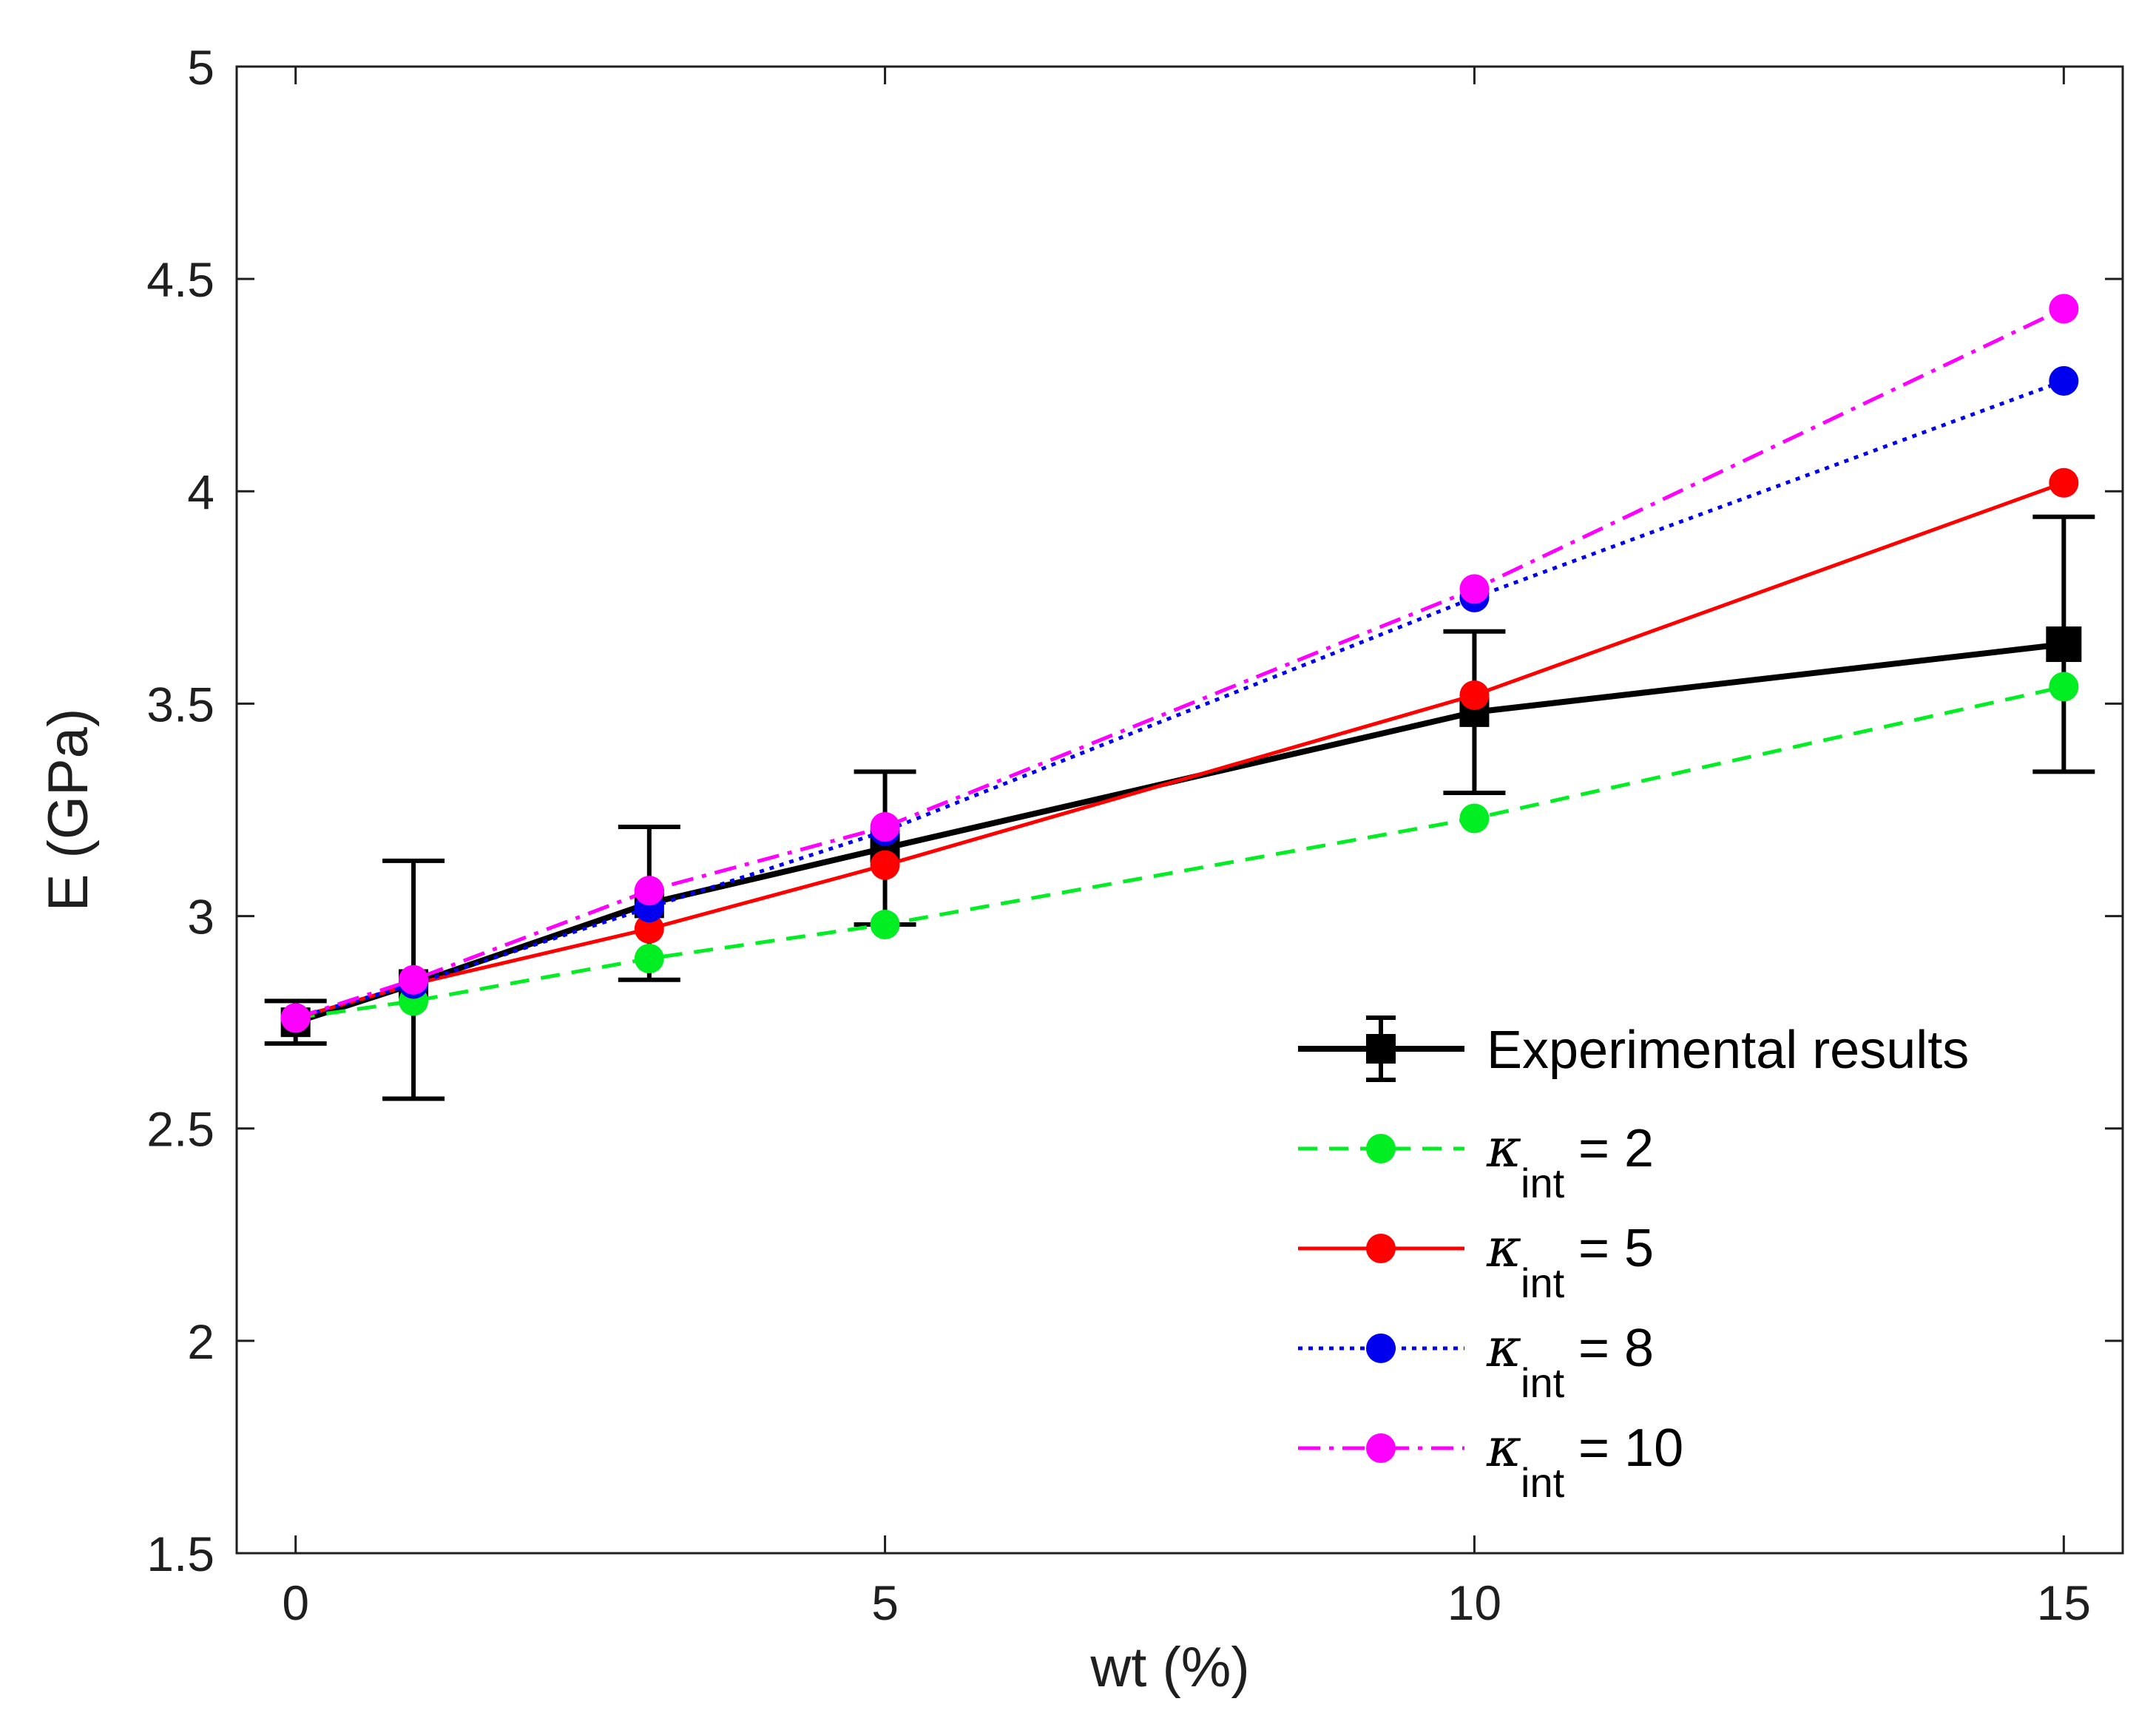  I want to click on legend-label: = 10, so click(1630, 1449).